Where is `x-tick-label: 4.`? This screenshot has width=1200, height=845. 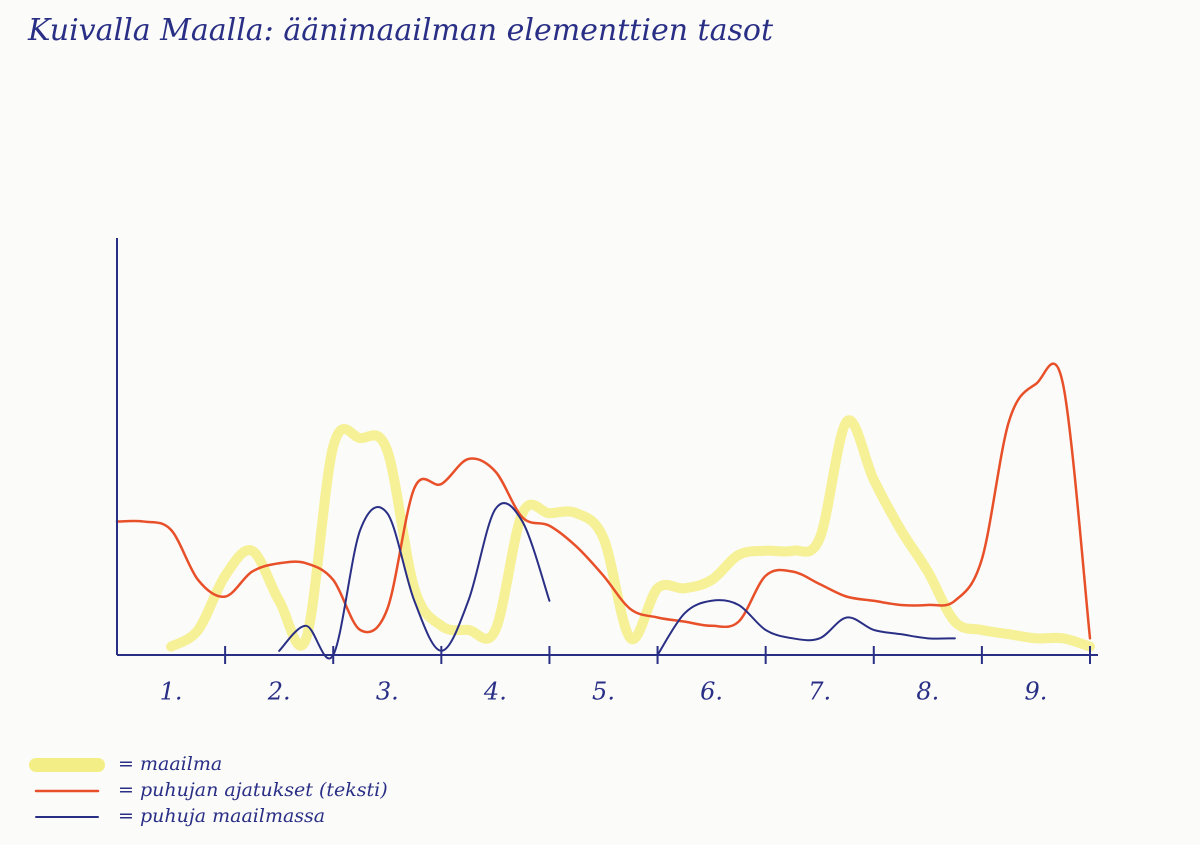
x-tick-label: 4. is located at coordinates (495, 692).